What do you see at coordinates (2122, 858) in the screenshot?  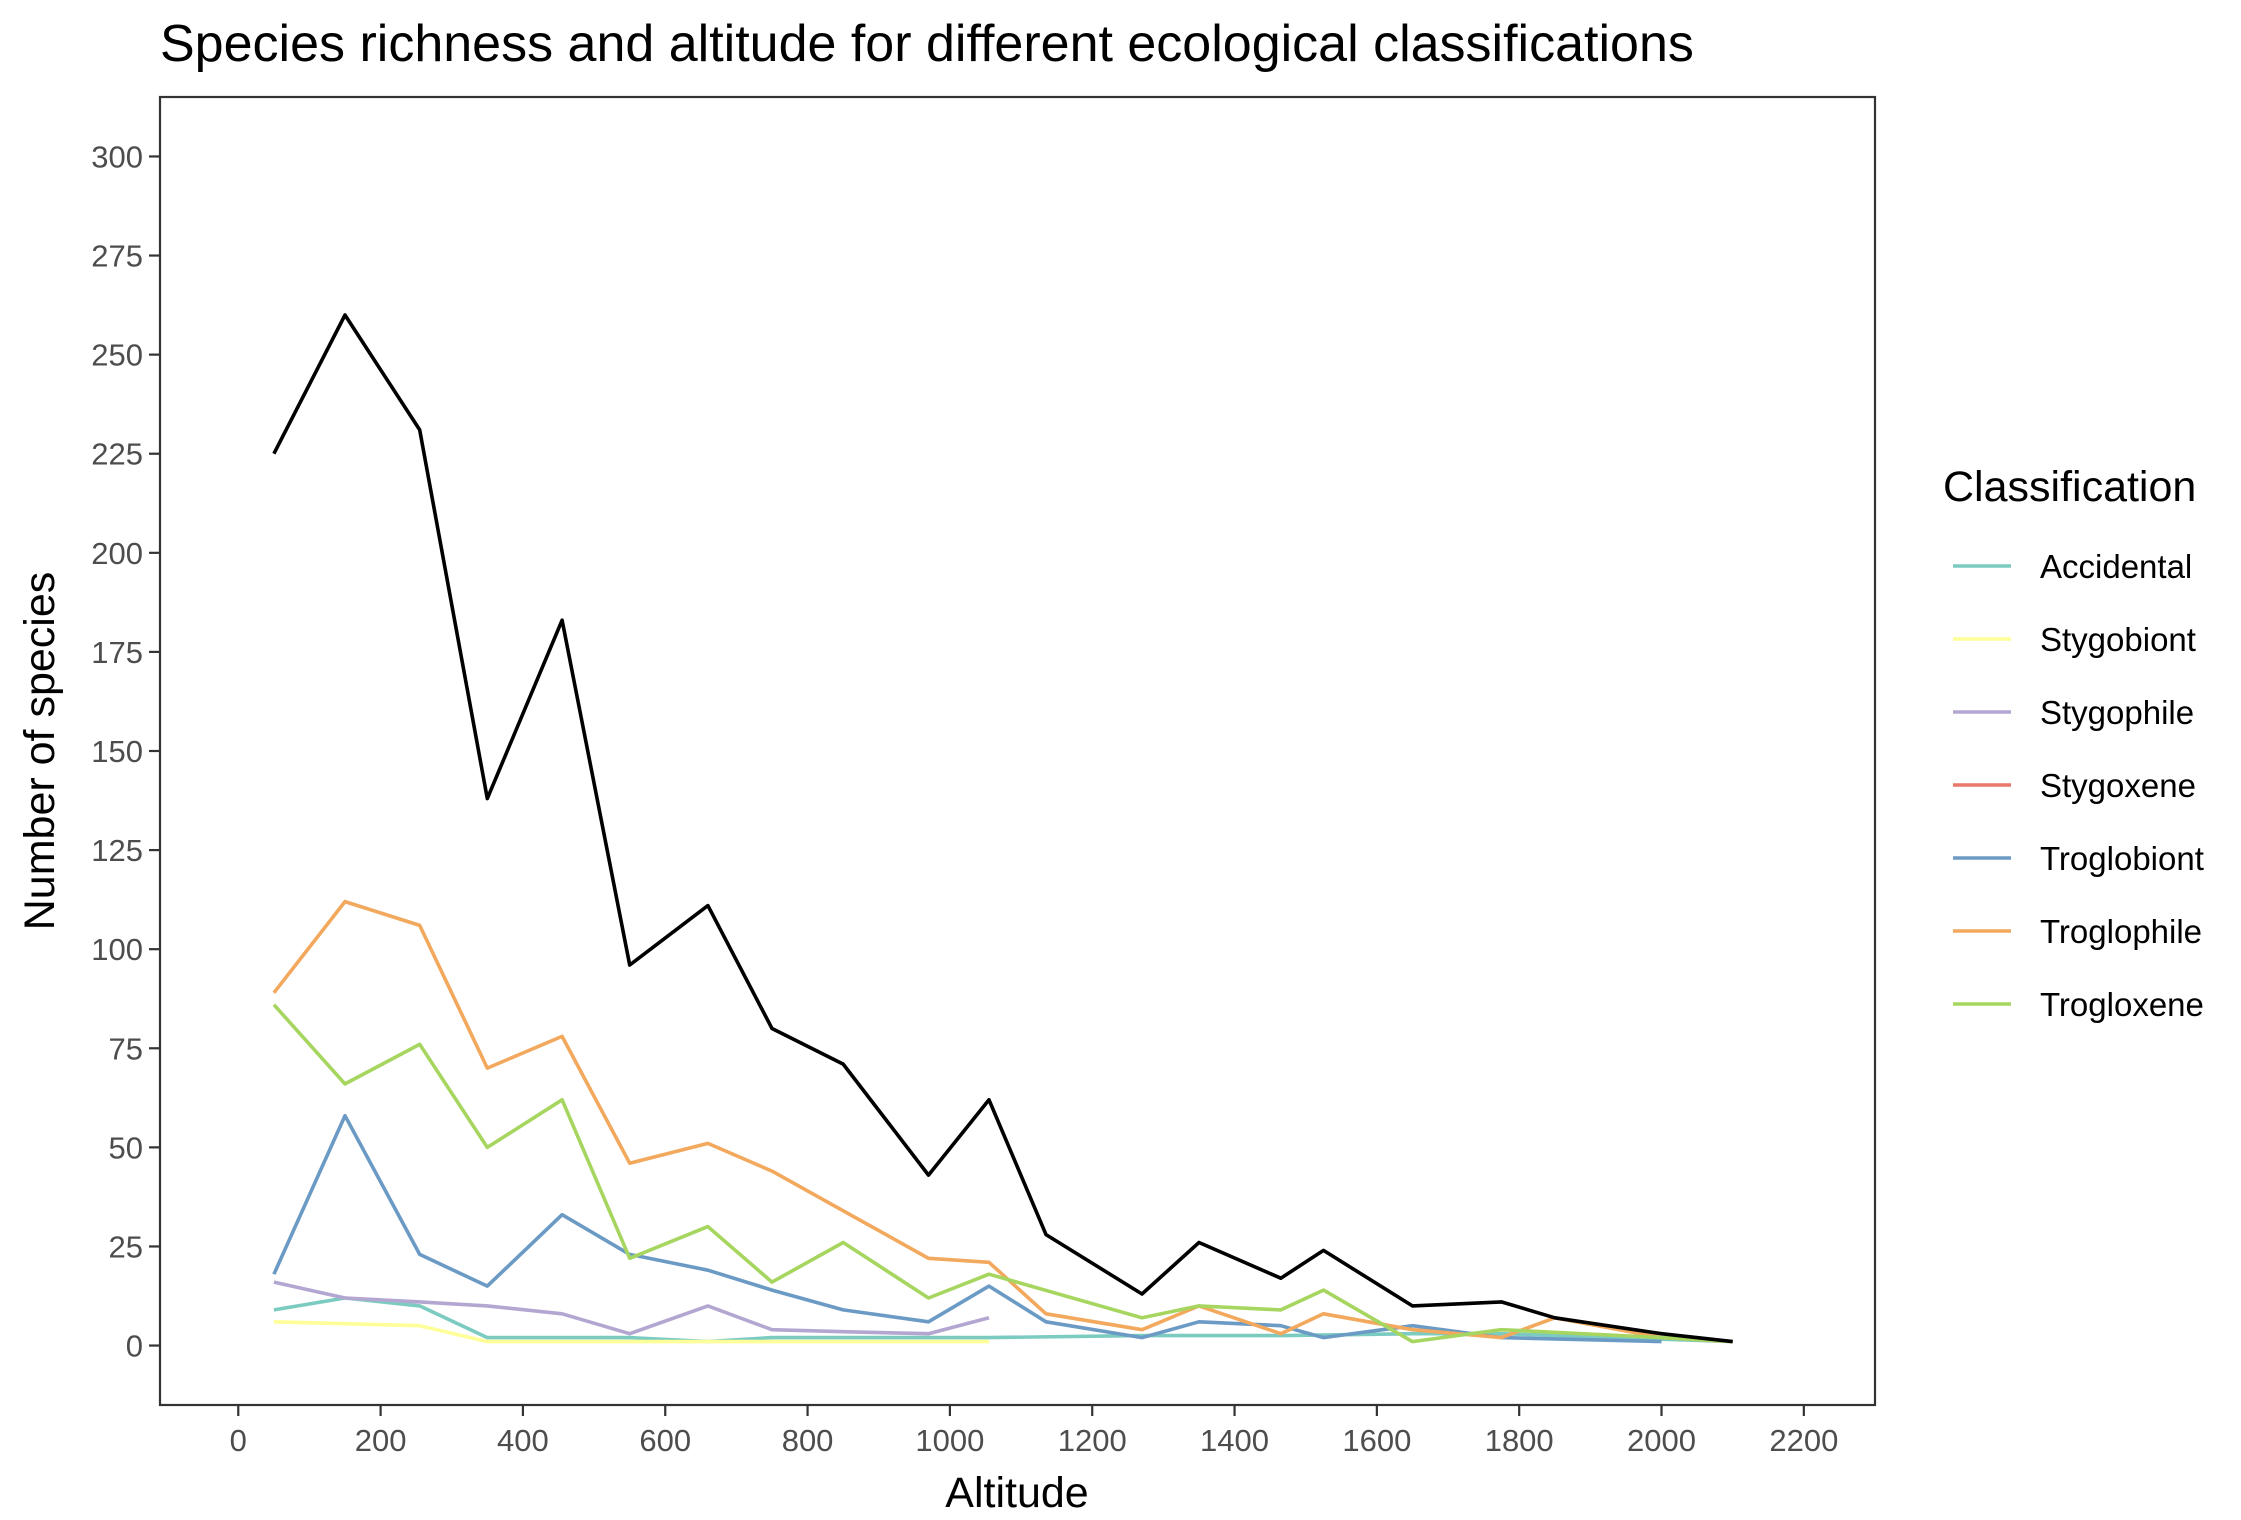 I see `legend-label-troglobiont: Troglobiont` at bounding box center [2122, 858].